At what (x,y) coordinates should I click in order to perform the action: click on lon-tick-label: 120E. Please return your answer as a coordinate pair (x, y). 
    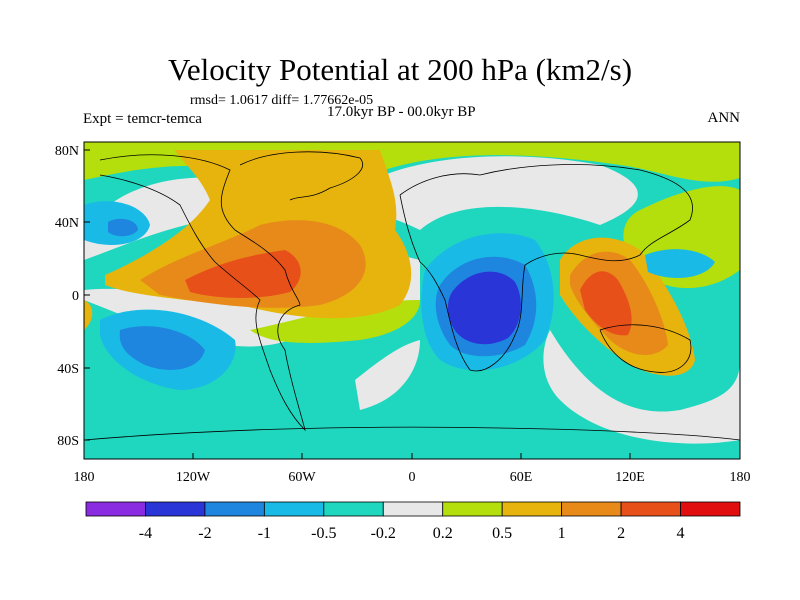
    Looking at the image, I should click on (630, 477).